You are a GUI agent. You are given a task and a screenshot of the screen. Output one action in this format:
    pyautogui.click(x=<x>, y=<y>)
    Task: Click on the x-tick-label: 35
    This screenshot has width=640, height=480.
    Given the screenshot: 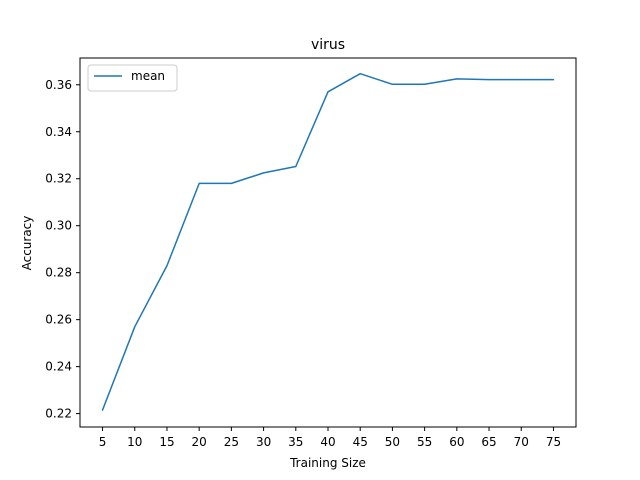 What is the action you would take?
    pyautogui.click(x=295, y=442)
    